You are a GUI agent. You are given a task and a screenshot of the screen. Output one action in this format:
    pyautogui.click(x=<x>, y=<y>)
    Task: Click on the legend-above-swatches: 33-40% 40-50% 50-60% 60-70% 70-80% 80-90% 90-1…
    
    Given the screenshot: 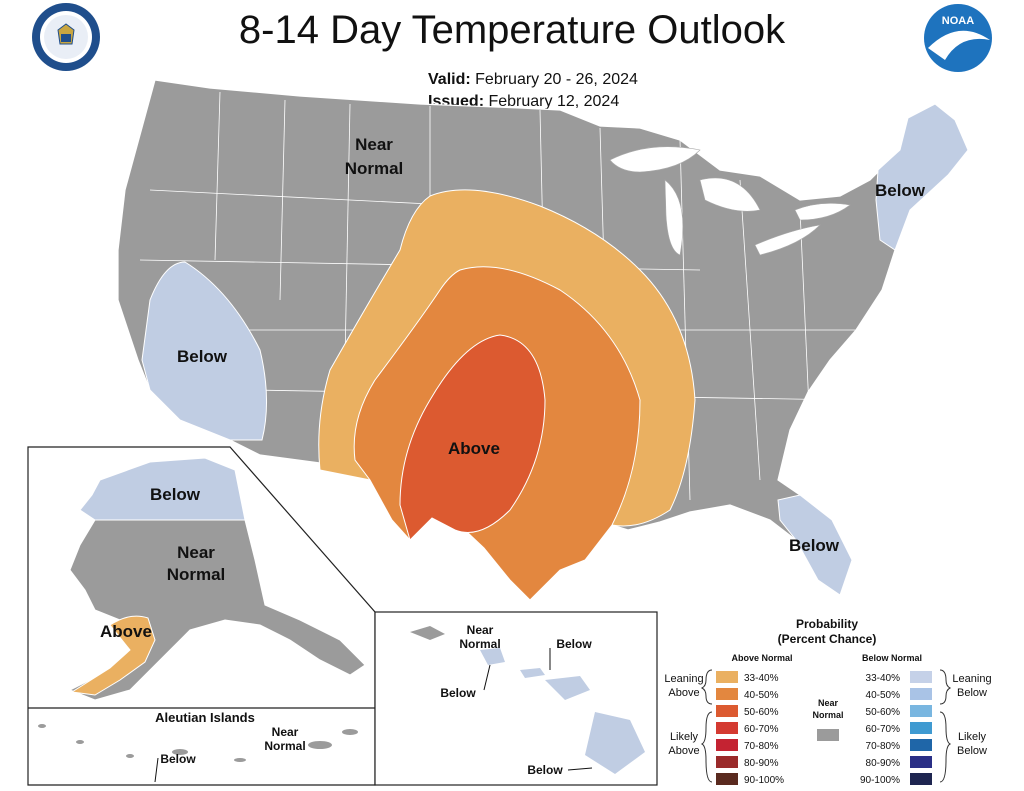 What is the action you would take?
    pyautogui.click(x=750, y=728)
    